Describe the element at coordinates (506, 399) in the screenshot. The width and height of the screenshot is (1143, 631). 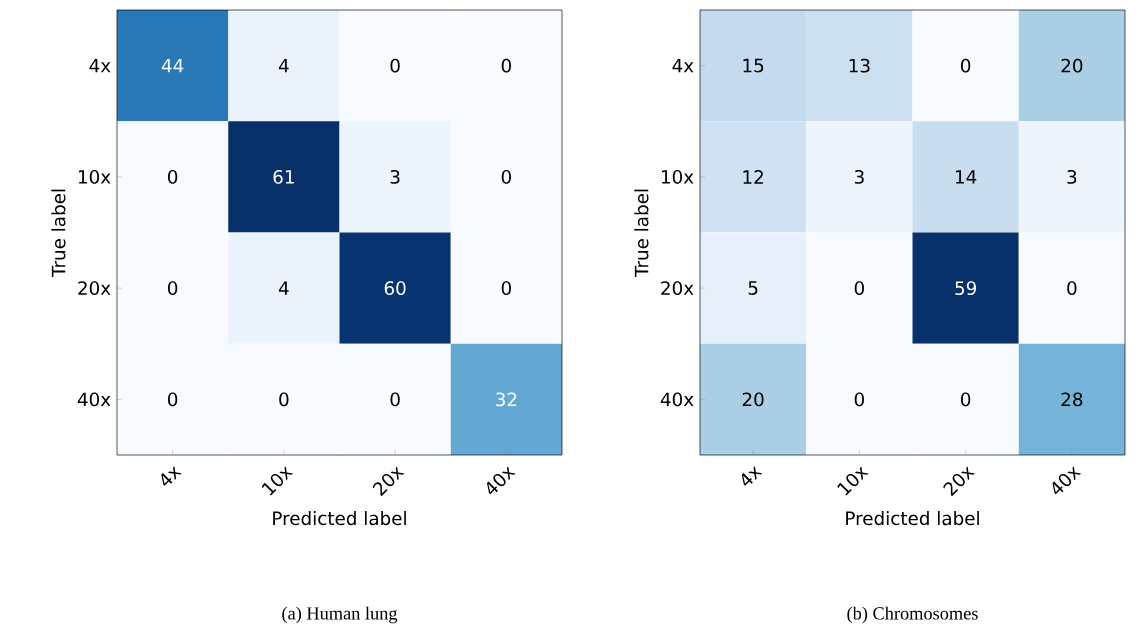
I see `data-label: 32` at that location.